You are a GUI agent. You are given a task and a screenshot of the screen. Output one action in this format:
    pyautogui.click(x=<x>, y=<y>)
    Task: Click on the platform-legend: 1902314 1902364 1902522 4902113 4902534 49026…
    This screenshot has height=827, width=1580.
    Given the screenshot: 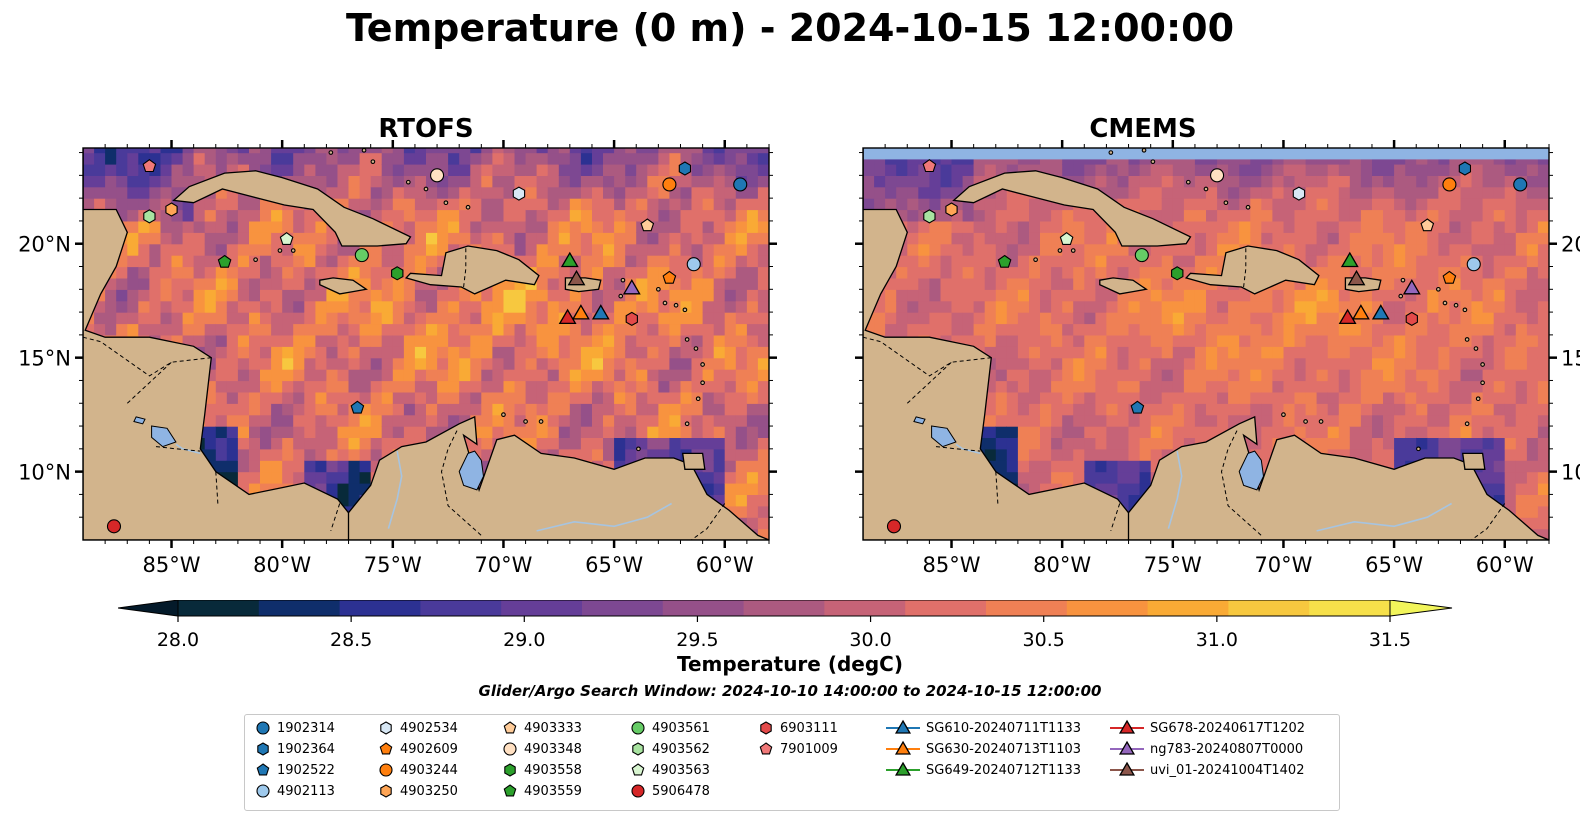 What is the action you would take?
    pyautogui.click(x=792, y=762)
    